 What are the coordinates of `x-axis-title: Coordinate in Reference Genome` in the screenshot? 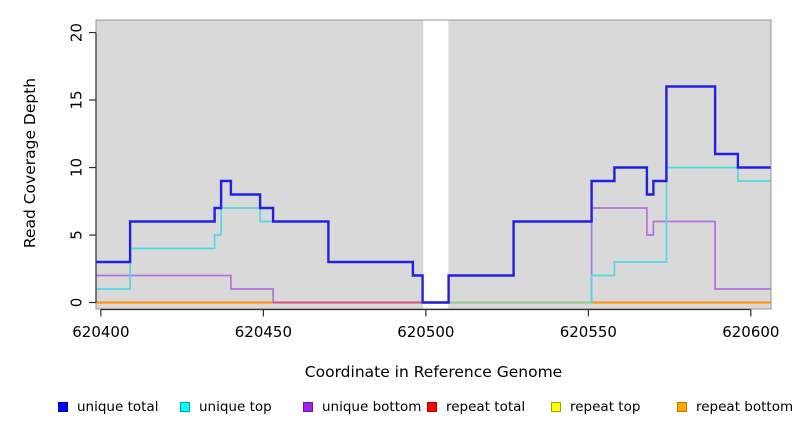 It's located at (433, 372).